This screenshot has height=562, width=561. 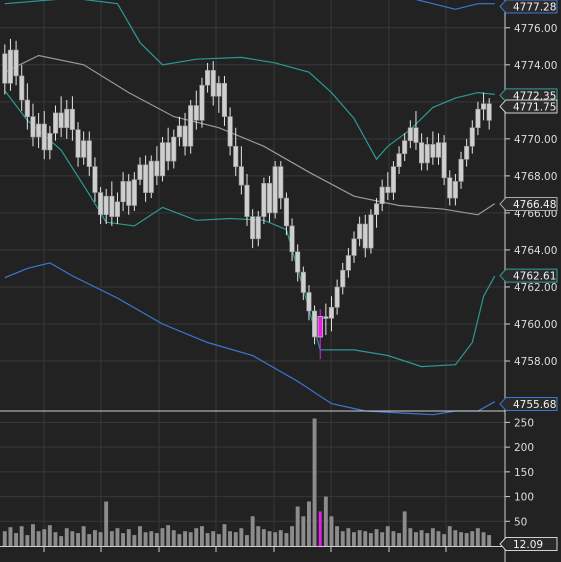 What do you see at coordinates (535, 325) in the screenshot?
I see `price-tick-label: 4760.00` at bounding box center [535, 325].